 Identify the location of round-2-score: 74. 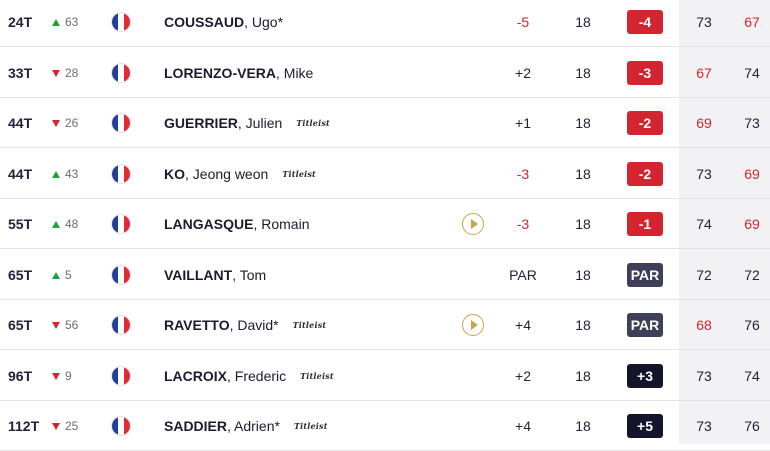
(752, 73).